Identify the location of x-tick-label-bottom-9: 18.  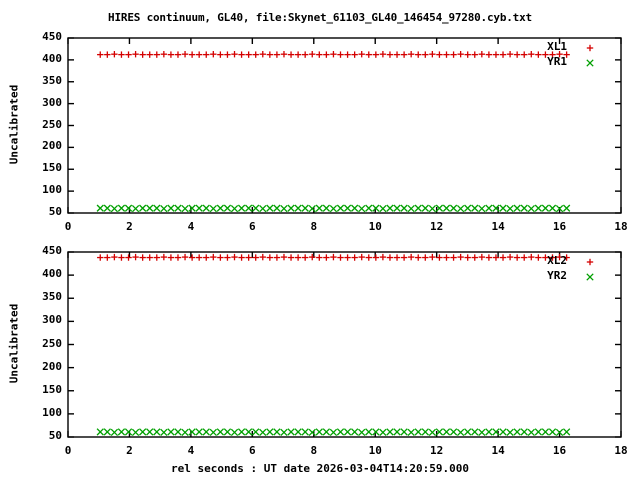
(621, 450).